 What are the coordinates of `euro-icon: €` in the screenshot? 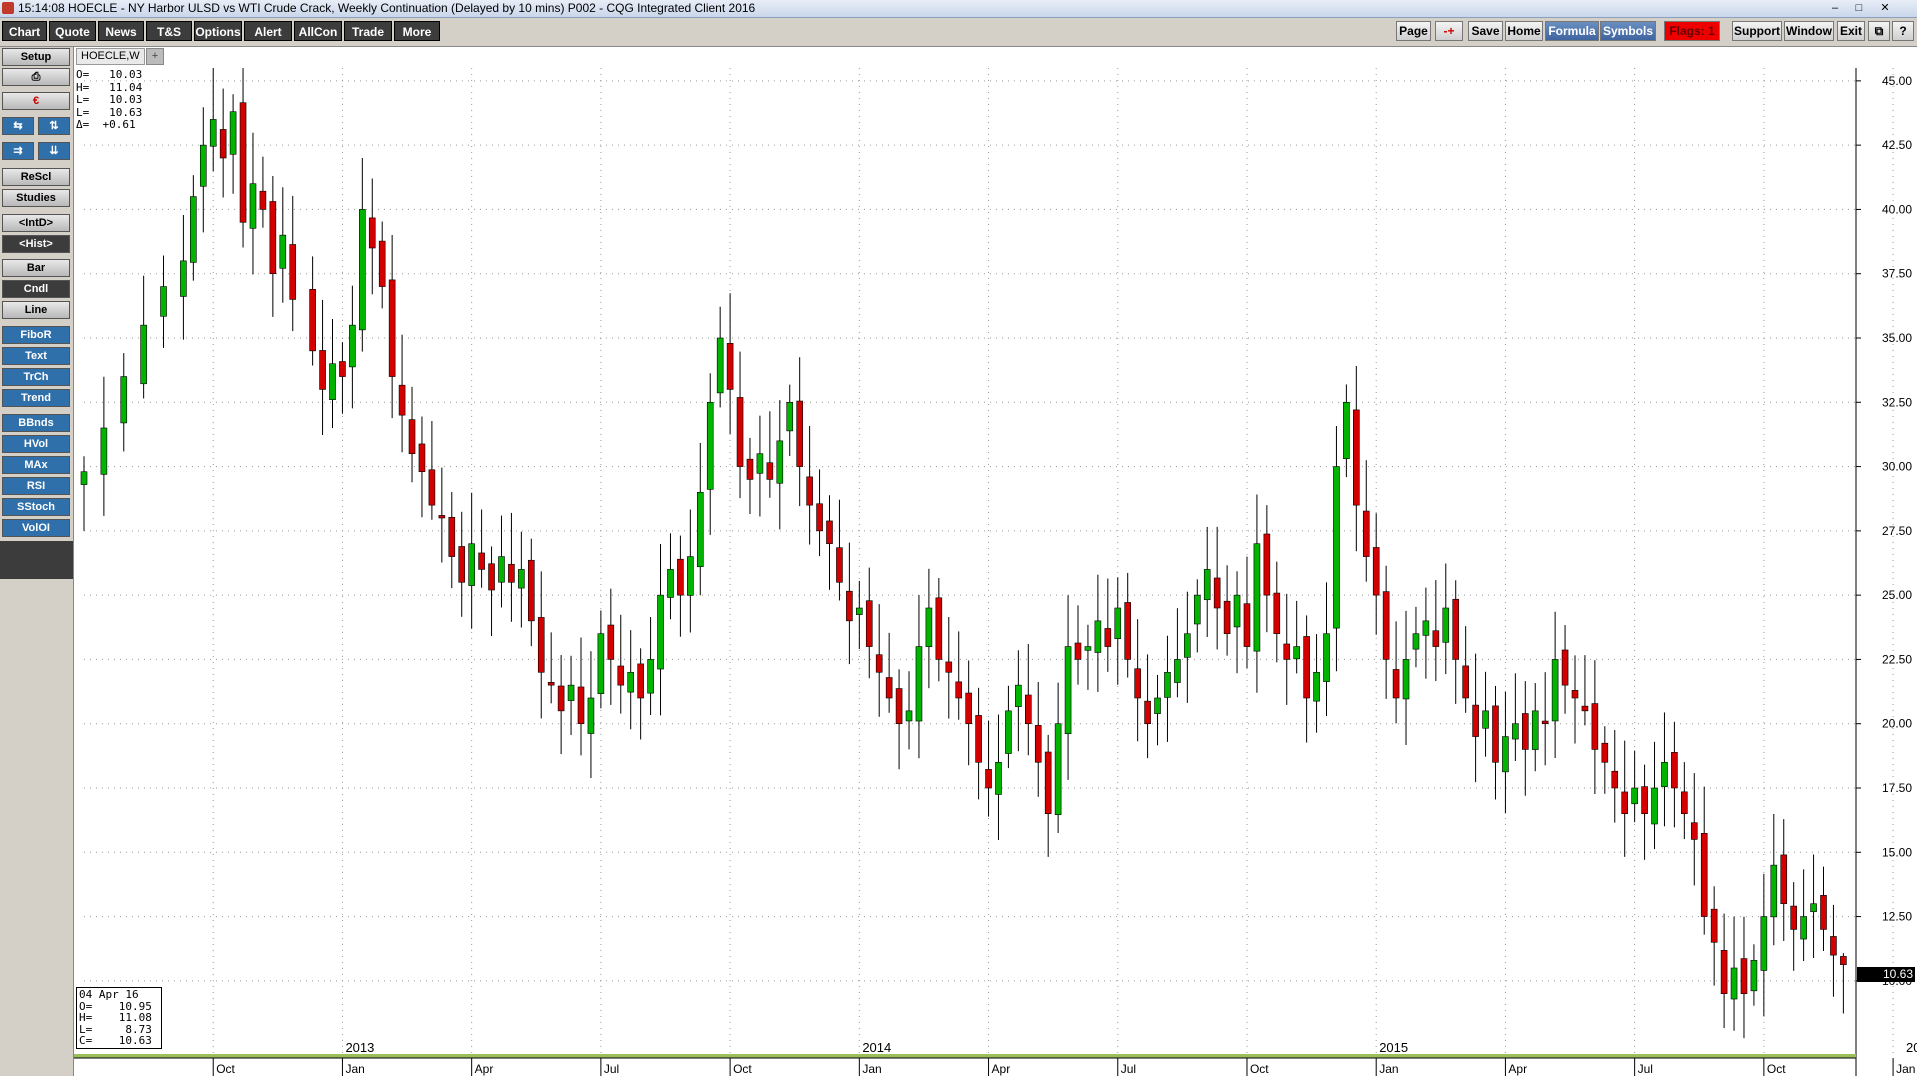 It's located at (36, 101).